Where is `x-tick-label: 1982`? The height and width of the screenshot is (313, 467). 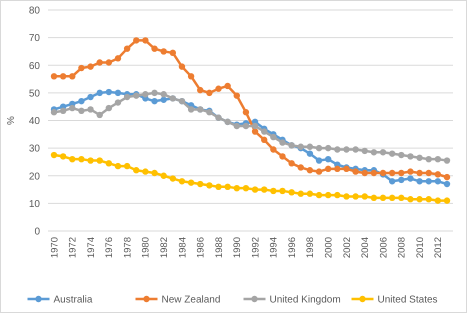 x-tick-label: 1982 is located at coordinates (164, 247).